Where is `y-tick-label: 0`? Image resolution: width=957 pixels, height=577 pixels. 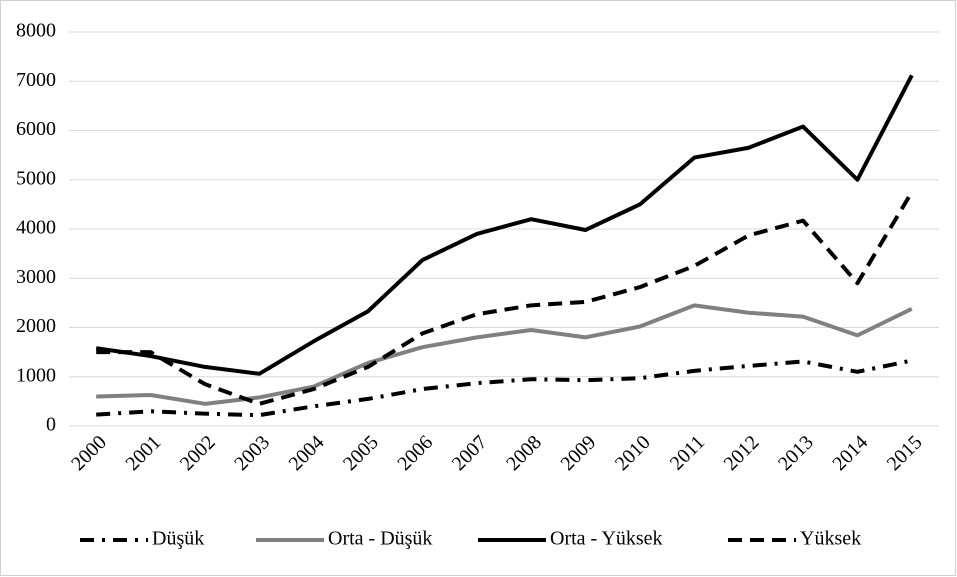
y-tick-label: 0 is located at coordinates (51, 425).